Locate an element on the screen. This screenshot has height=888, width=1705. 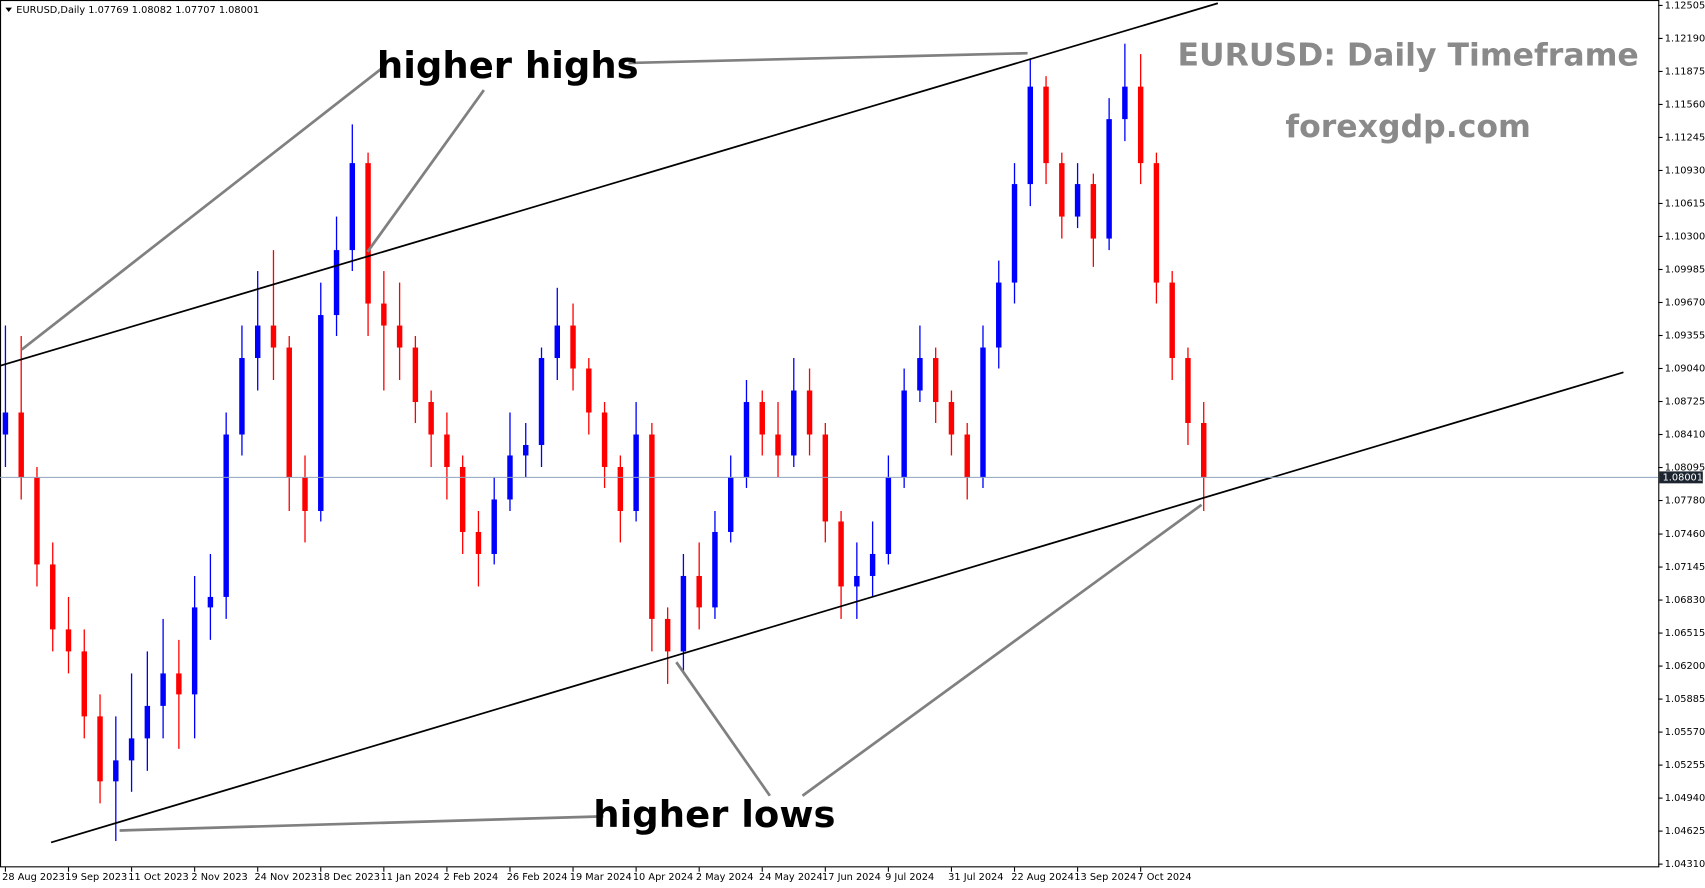
current-price-box is located at coordinates (1681, 477).